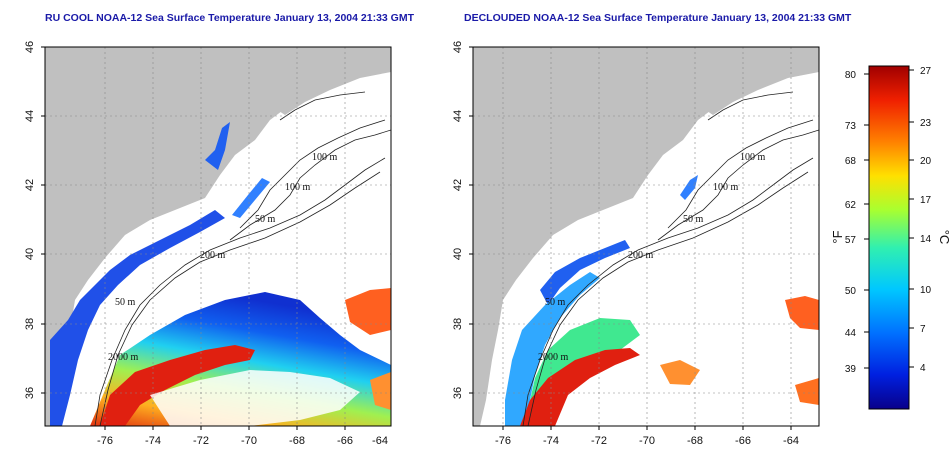 The height and width of the screenshot is (475, 950). I want to click on right-warm-patch-south, so click(680, 372).